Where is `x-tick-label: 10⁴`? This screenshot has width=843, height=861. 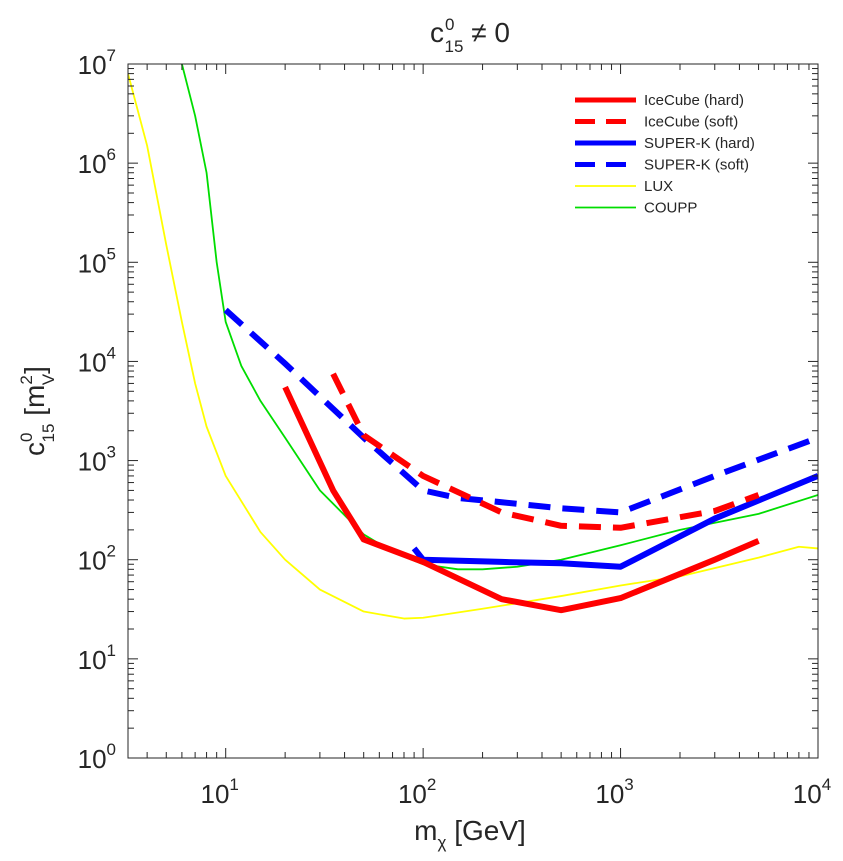 x-tick-label: 10⁴ is located at coordinates (812, 792).